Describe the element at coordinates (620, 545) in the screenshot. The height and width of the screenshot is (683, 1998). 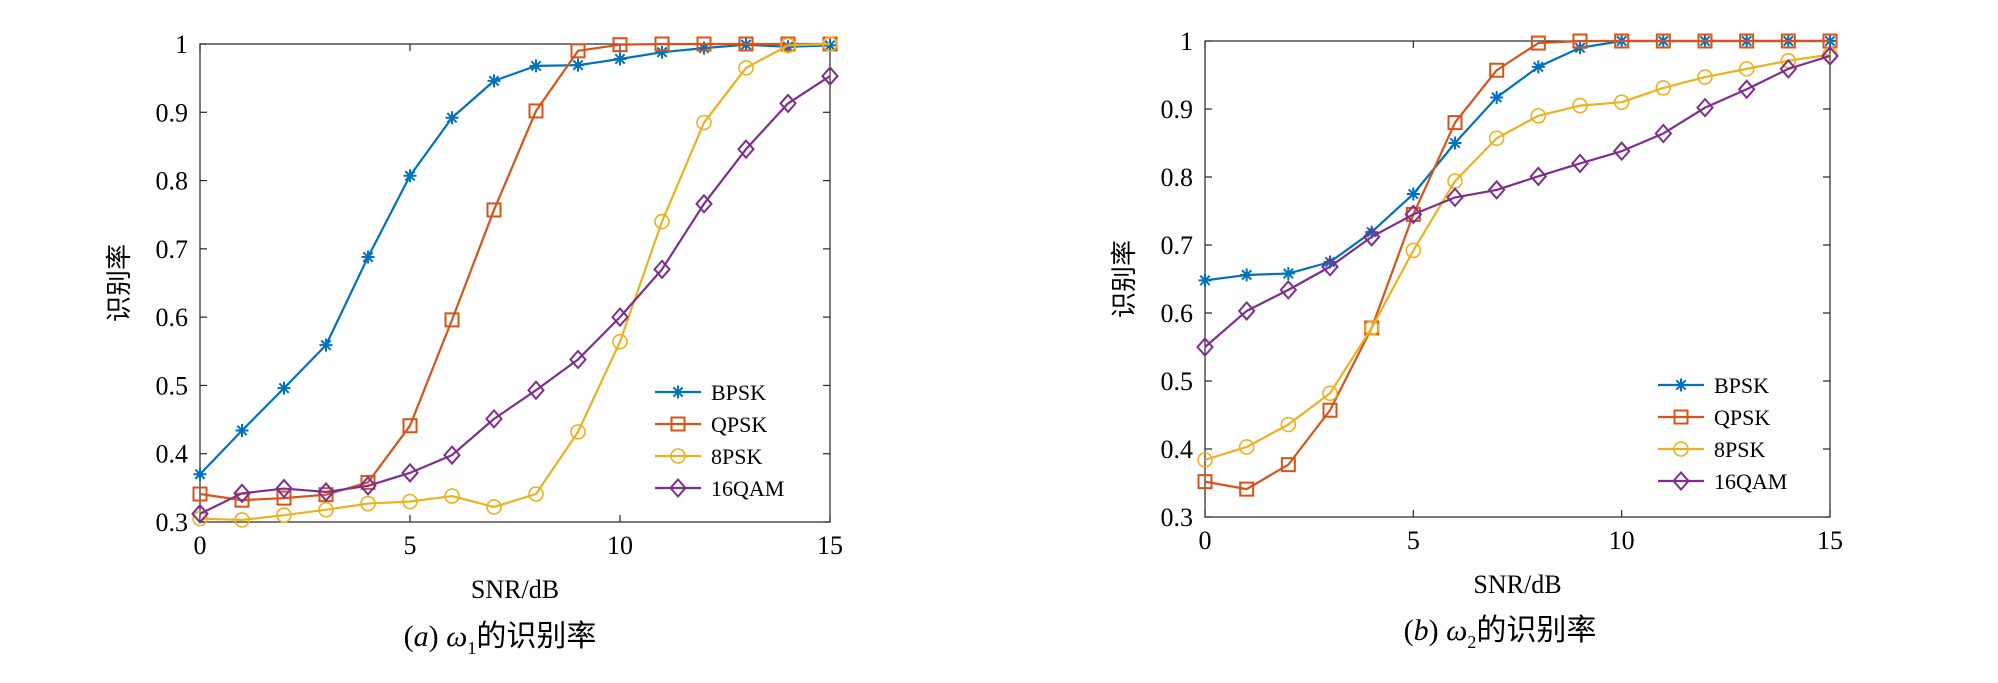
I see `x-tick-label: 10` at that location.